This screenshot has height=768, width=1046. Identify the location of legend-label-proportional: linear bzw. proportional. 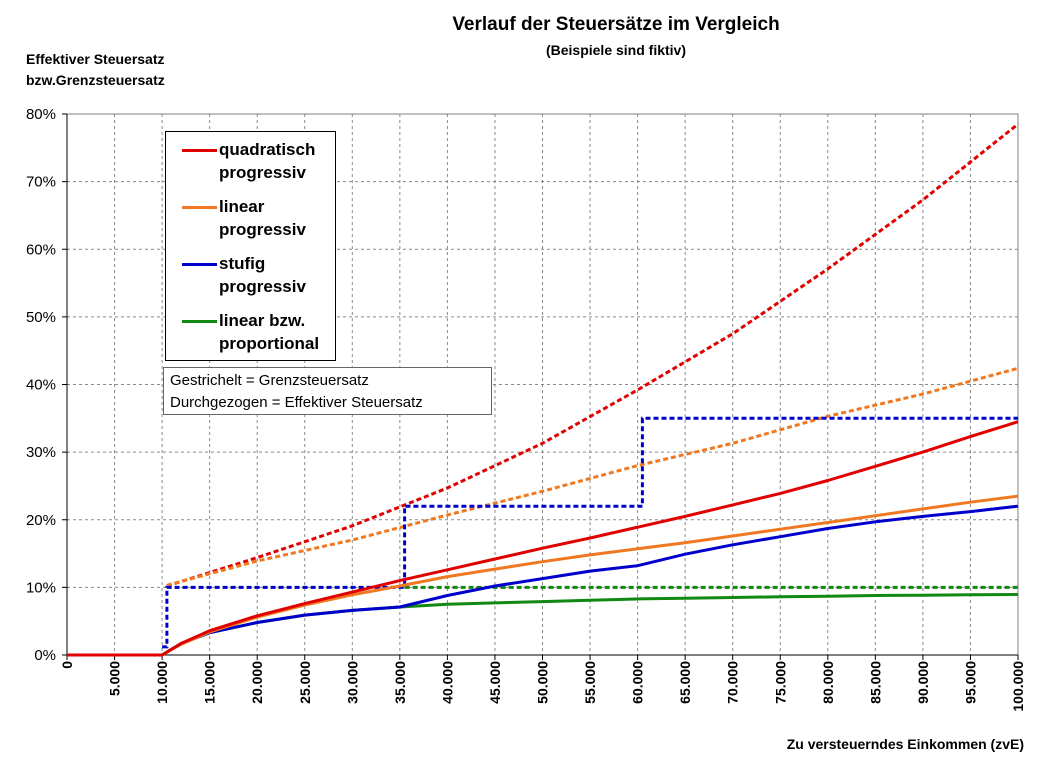
(269, 332).